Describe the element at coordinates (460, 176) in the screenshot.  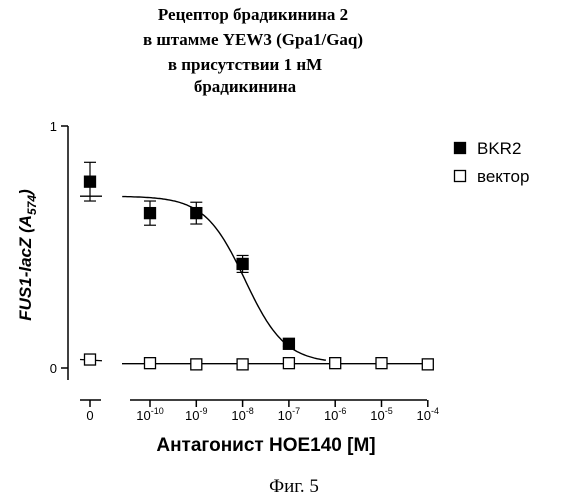
I see `legend-marker-vector` at that location.